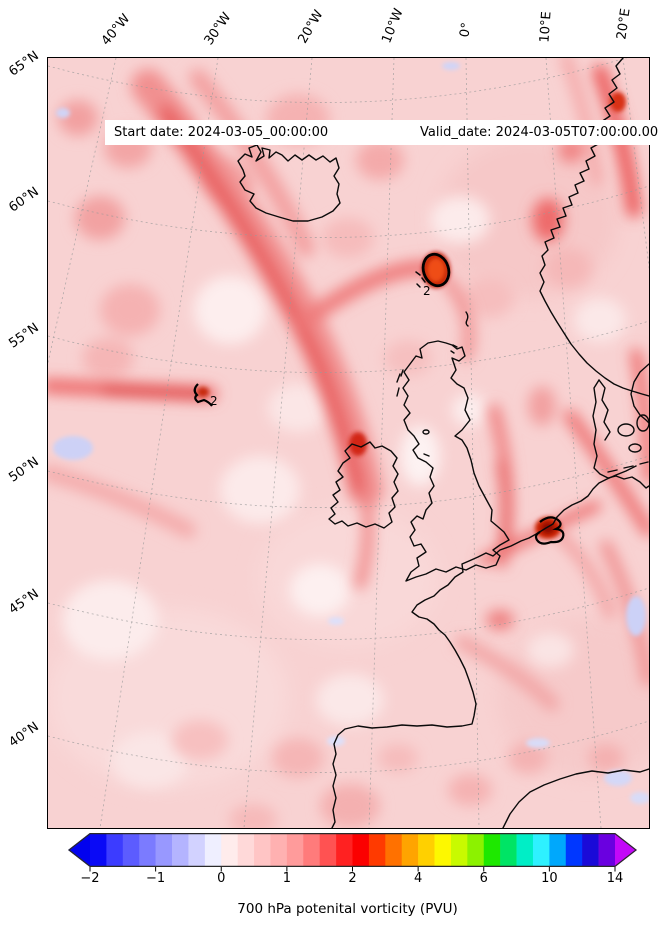 The width and height of the screenshot is (659, 936). Describe the element at coordinates (456, 461) in the screenshot. I see `coast-great-britain` at that location.